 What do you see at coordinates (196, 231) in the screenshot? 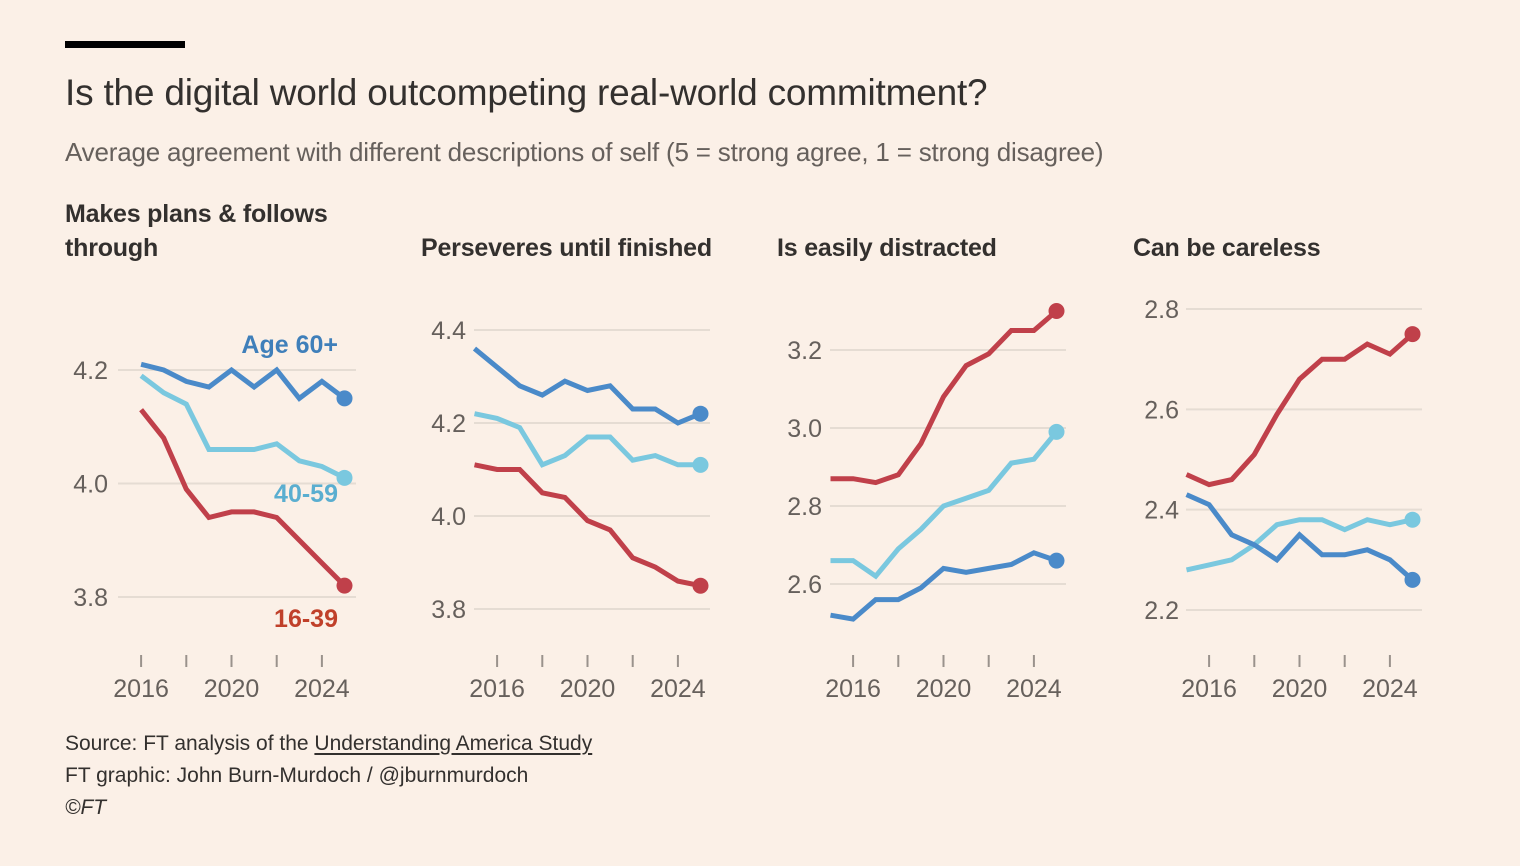
I see `panel-title-makes-plans: Makes plans & follows through` at bounding box center [196, 231].